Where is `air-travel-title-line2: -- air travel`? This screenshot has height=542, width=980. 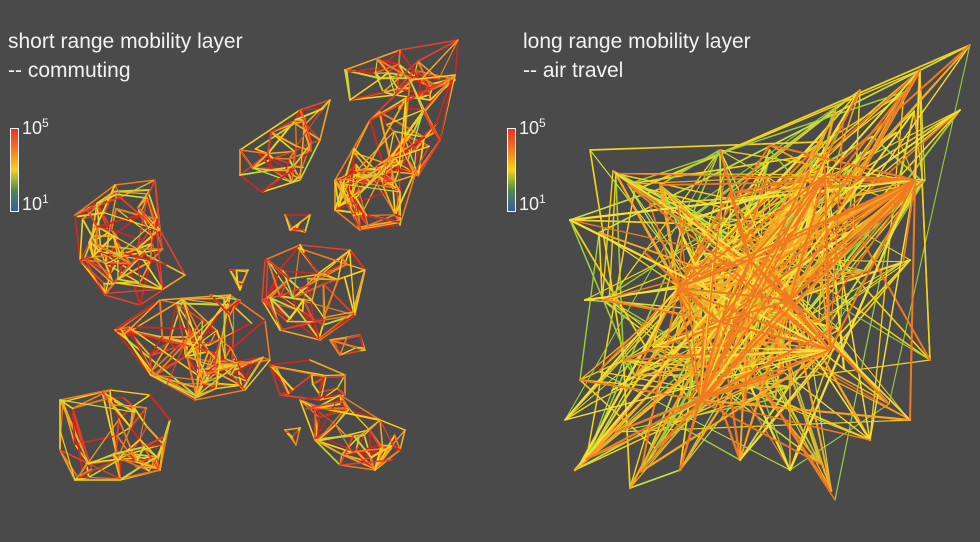
air-travel-title-line2: -- air travel is located at coordinates (573, 70).